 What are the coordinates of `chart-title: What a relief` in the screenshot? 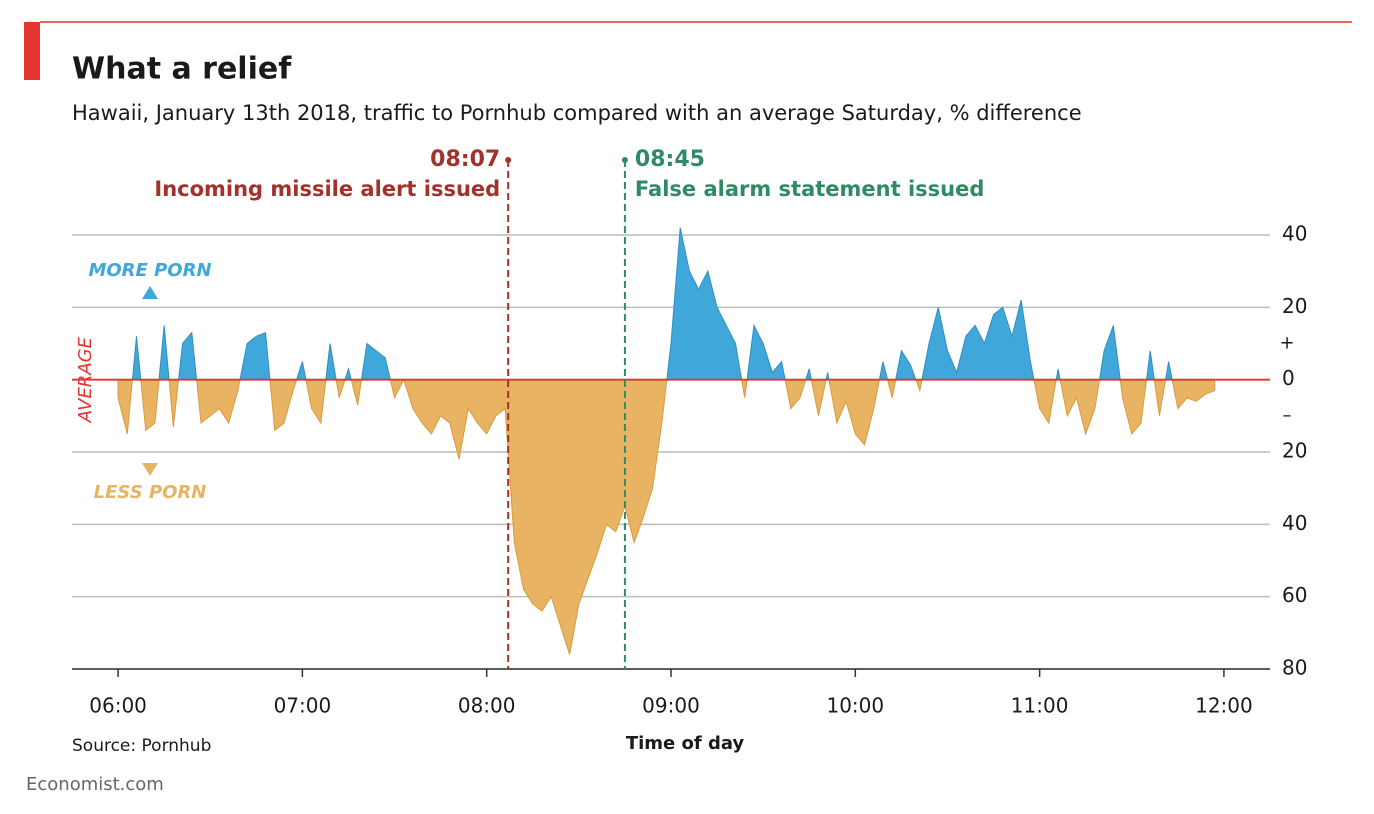 It's located at (182, 69).